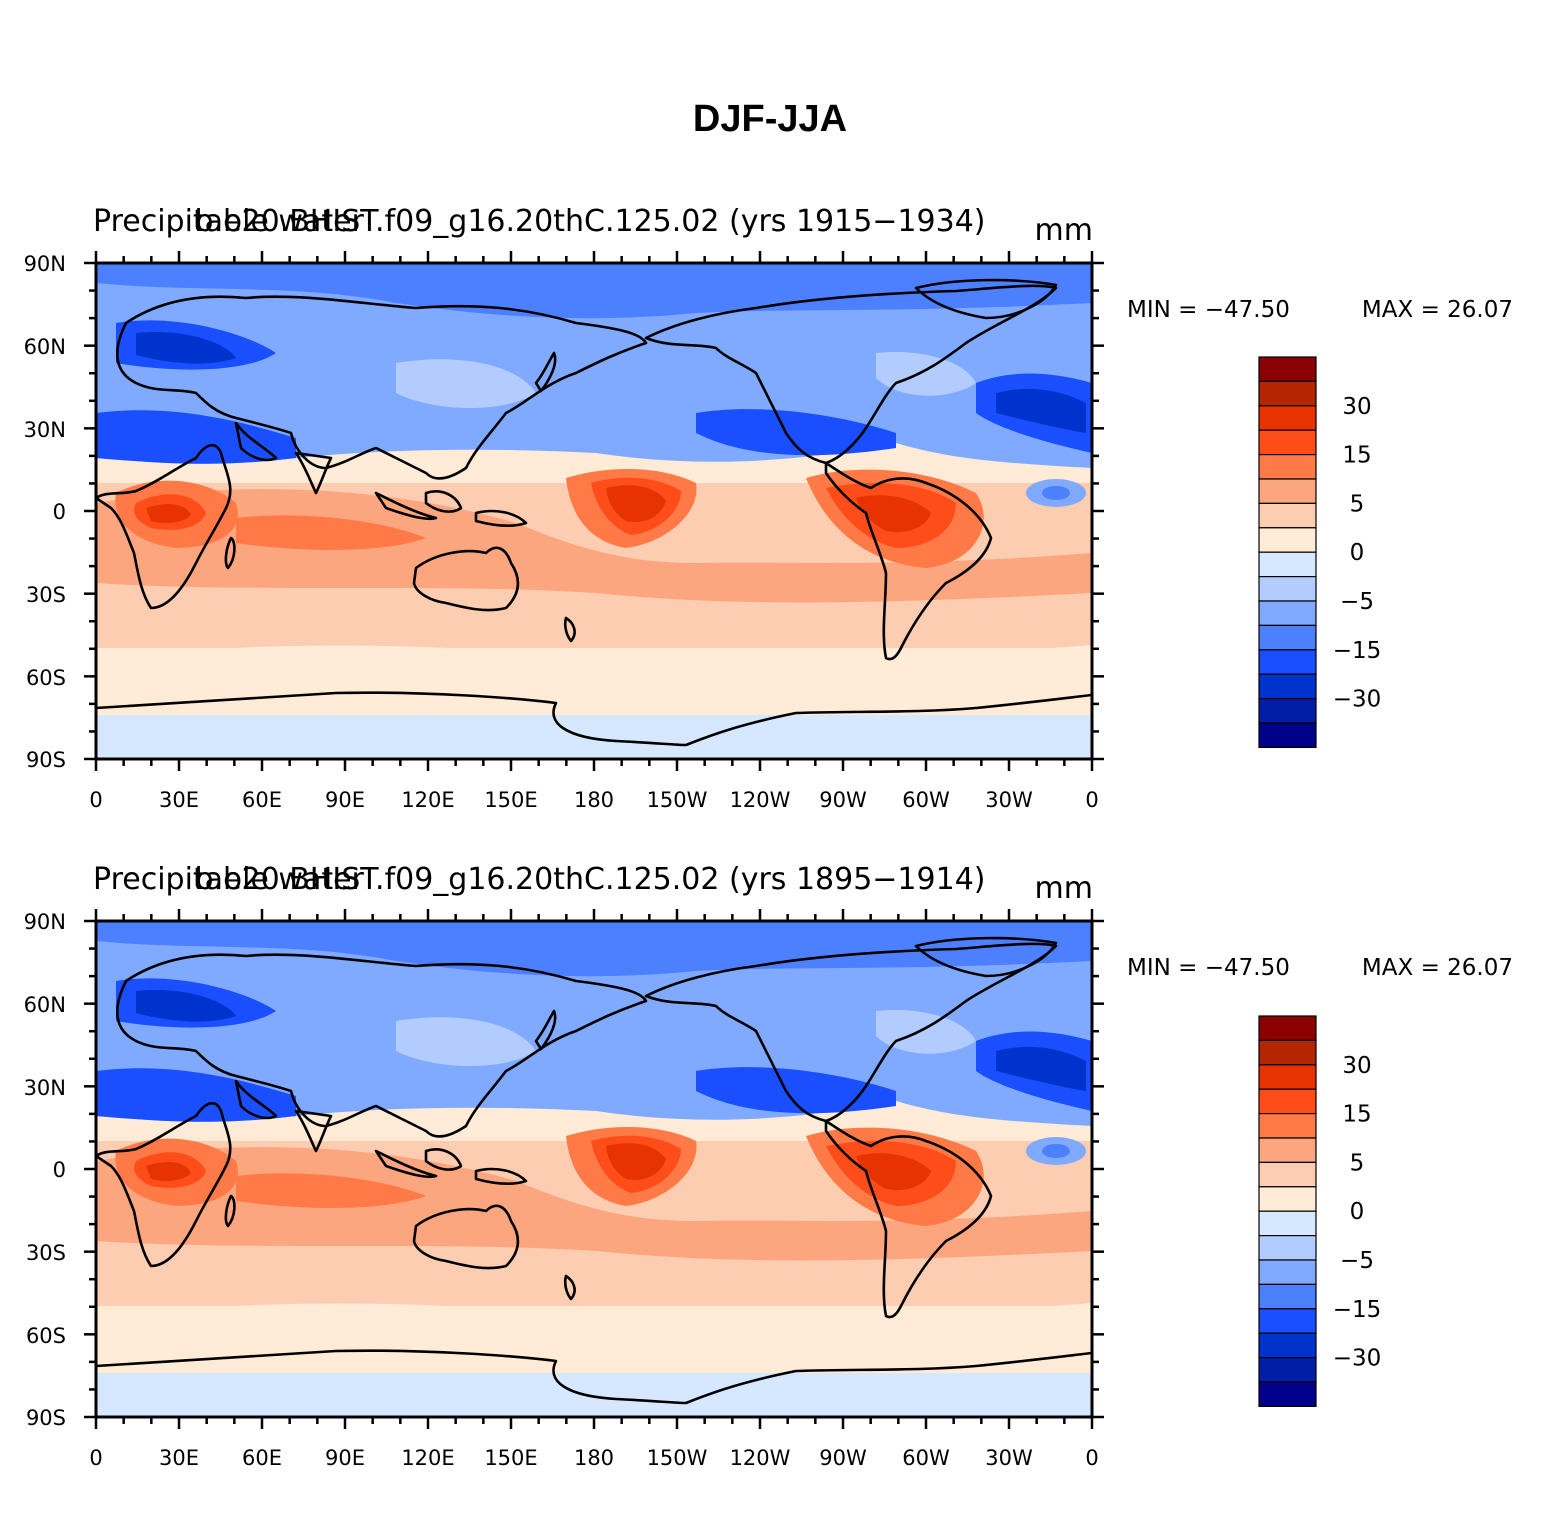  I want to click on lon-label: 150E, so click(510, 800).